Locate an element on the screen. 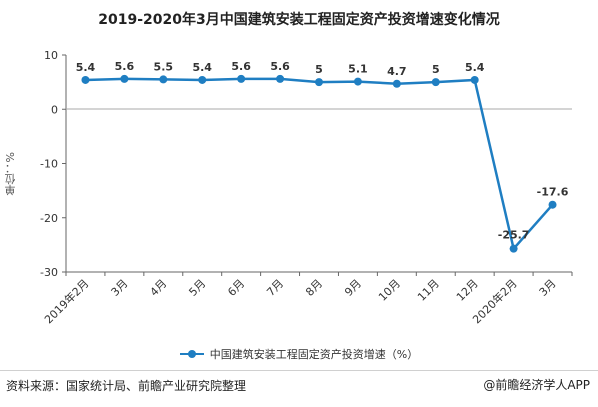 The height and width of the screenshot is (407, 598). x-tick-label: 9月 is located at coordinates (353, 288).